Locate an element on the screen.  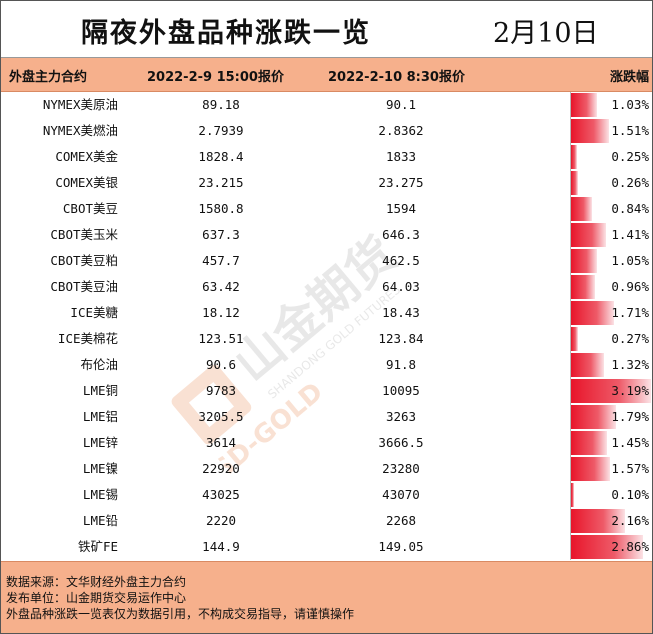
column-header-price2: 2022-2-10 8:30报价 is located at coordinates (396, 77).